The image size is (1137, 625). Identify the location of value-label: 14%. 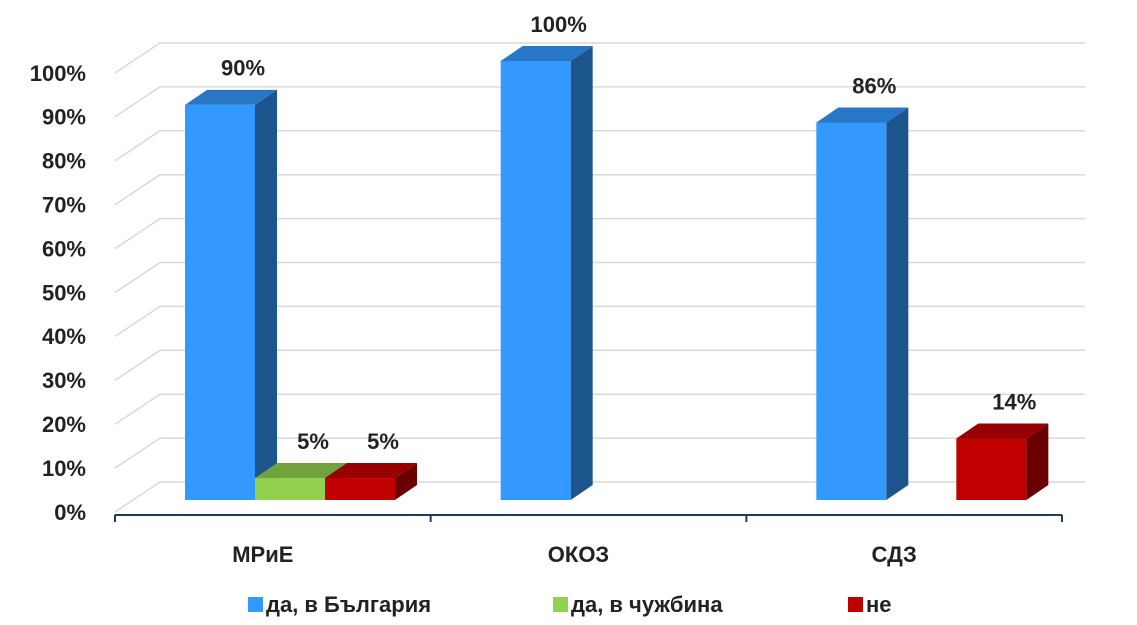
(1014, 401).